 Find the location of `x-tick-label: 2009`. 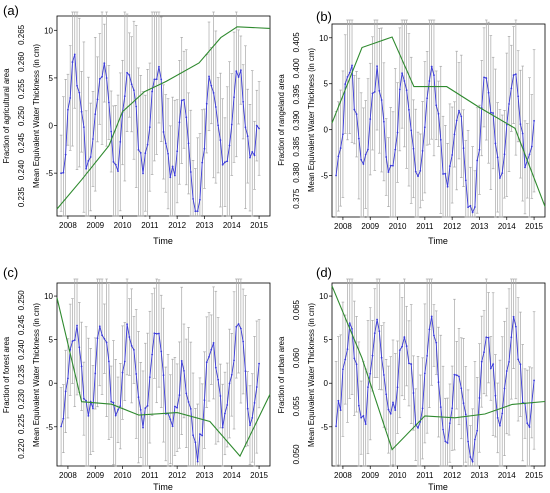

x-tick-label: 2009 is located at coordinates (95, 475).